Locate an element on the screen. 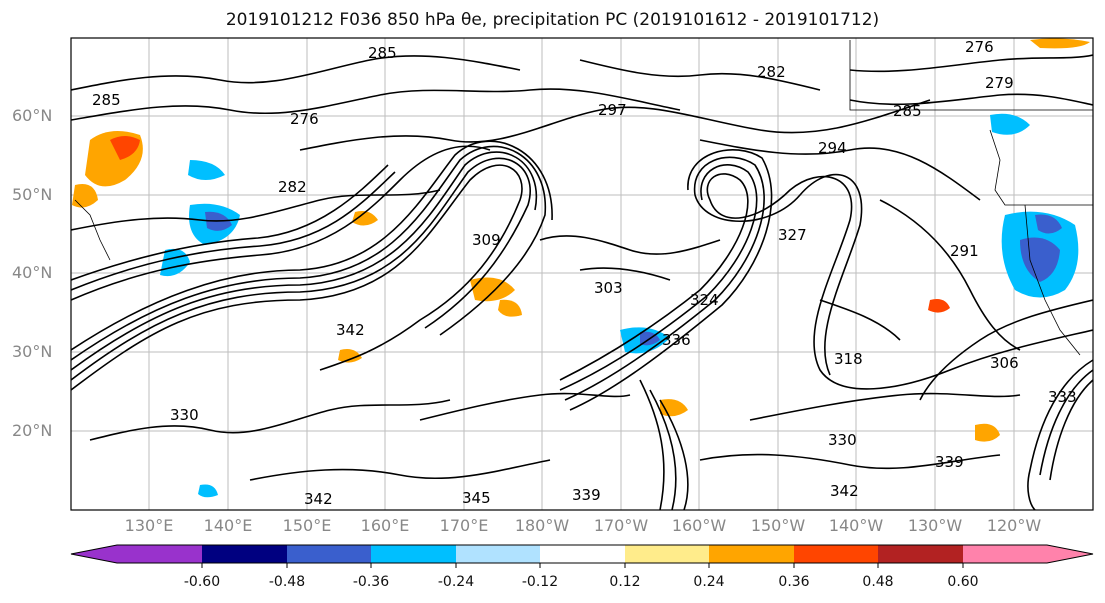 This screenshot has height=603, width=1105. lon-label: 140°E is located at coordinates (228, 525).